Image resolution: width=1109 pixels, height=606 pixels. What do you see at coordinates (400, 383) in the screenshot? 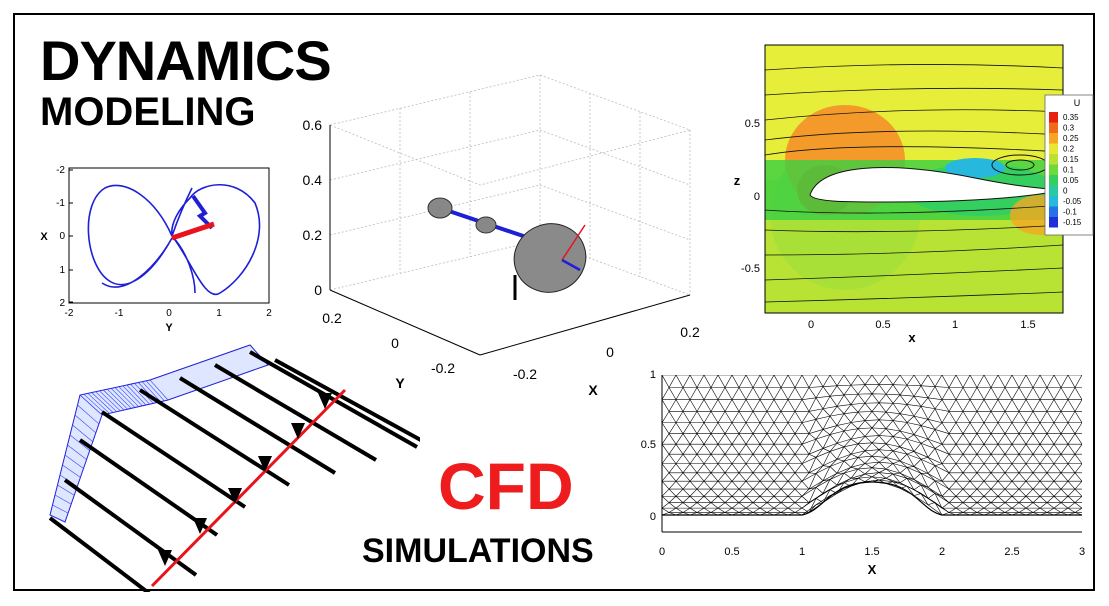
I see `plot3d-ylabel: Y` at bounding box center [400, 383].